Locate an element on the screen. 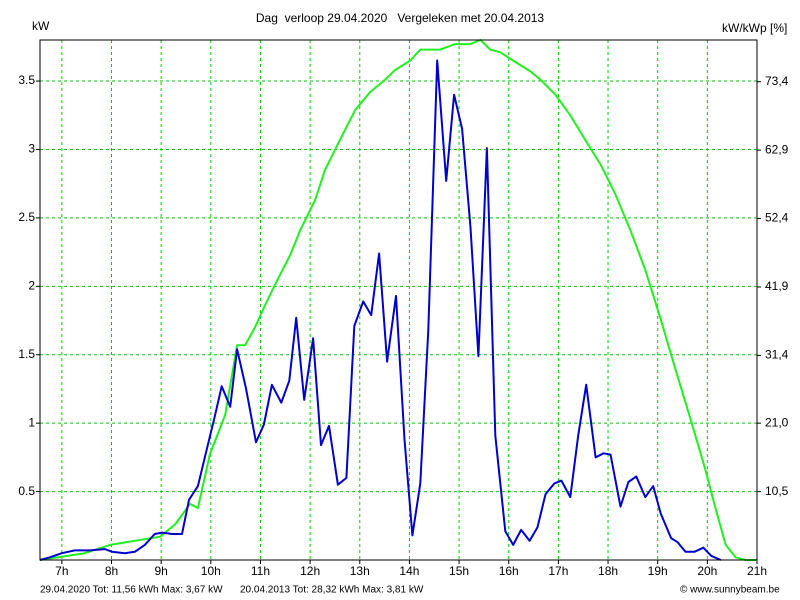 Image resolution: width=800 pixels, height=600 pixels. y2-tick-label: 62,9 is located at coordinates (777, 149).